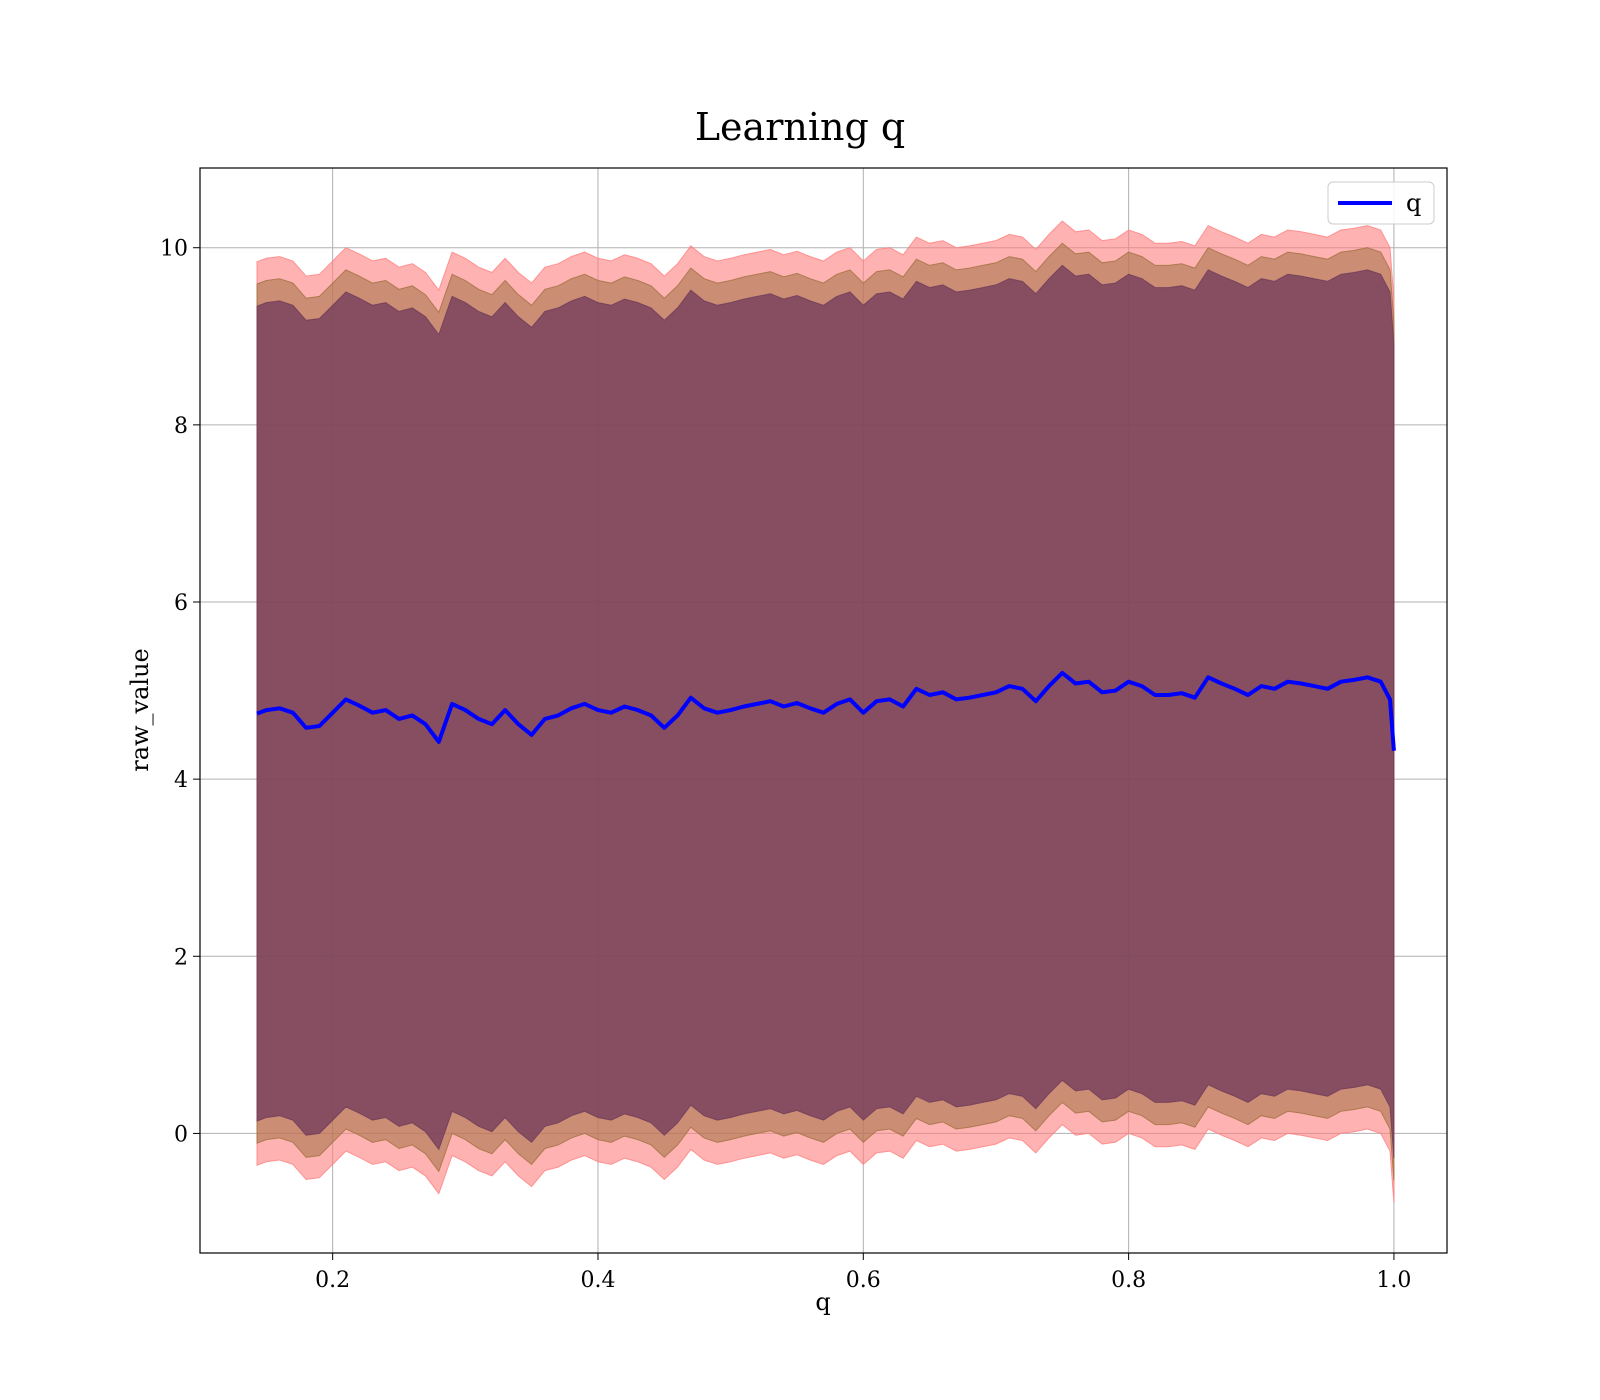  What do you see at coordinates (180, 692) in the screenshot?
I see `y-axis-ticks: 0 2 4 6 8 10` at bounding box center [180, 692].